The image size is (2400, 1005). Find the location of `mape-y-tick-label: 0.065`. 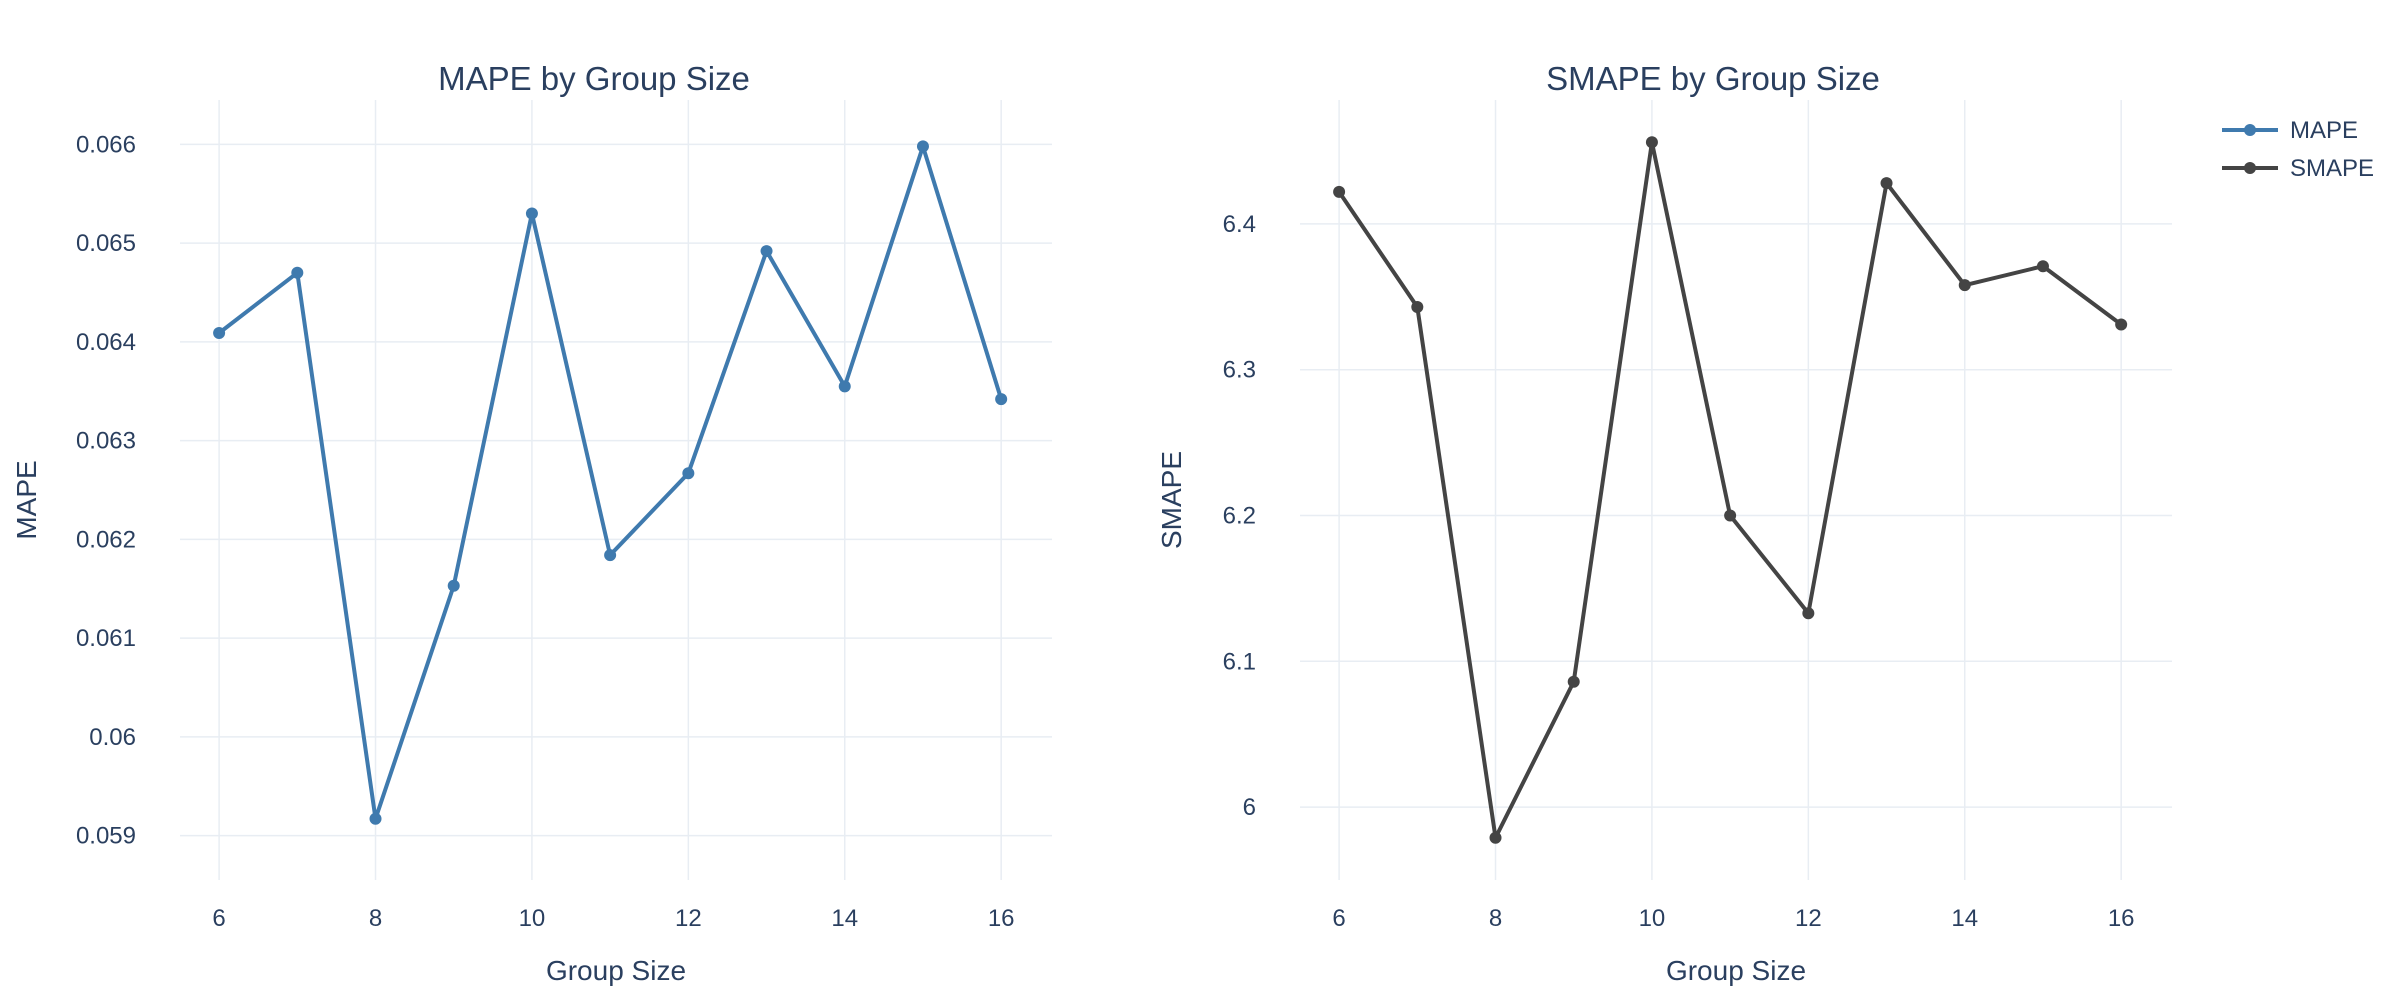

mape-y-tick-label: 0.065 is located at coordinates (106, 243).